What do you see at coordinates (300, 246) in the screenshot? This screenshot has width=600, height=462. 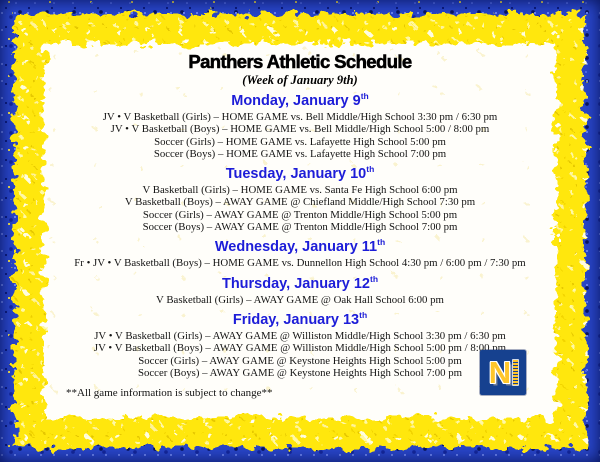 I see `day-header: Wednesday, January 11th` at bounding box center [300, 246].